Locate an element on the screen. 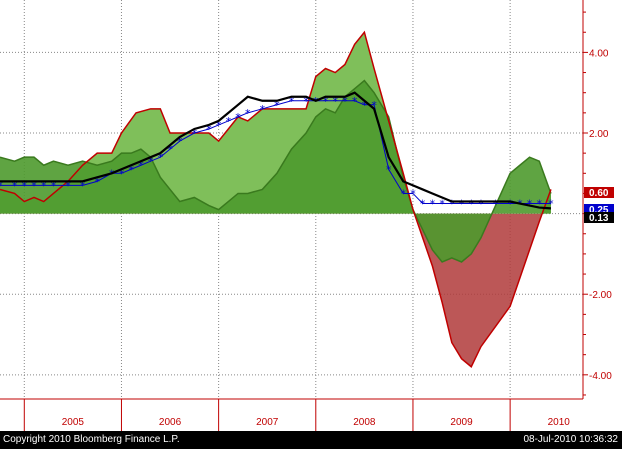  timestamp-text: 08-Jul-2010 10:36:32 is located at coordinates (570, 439).